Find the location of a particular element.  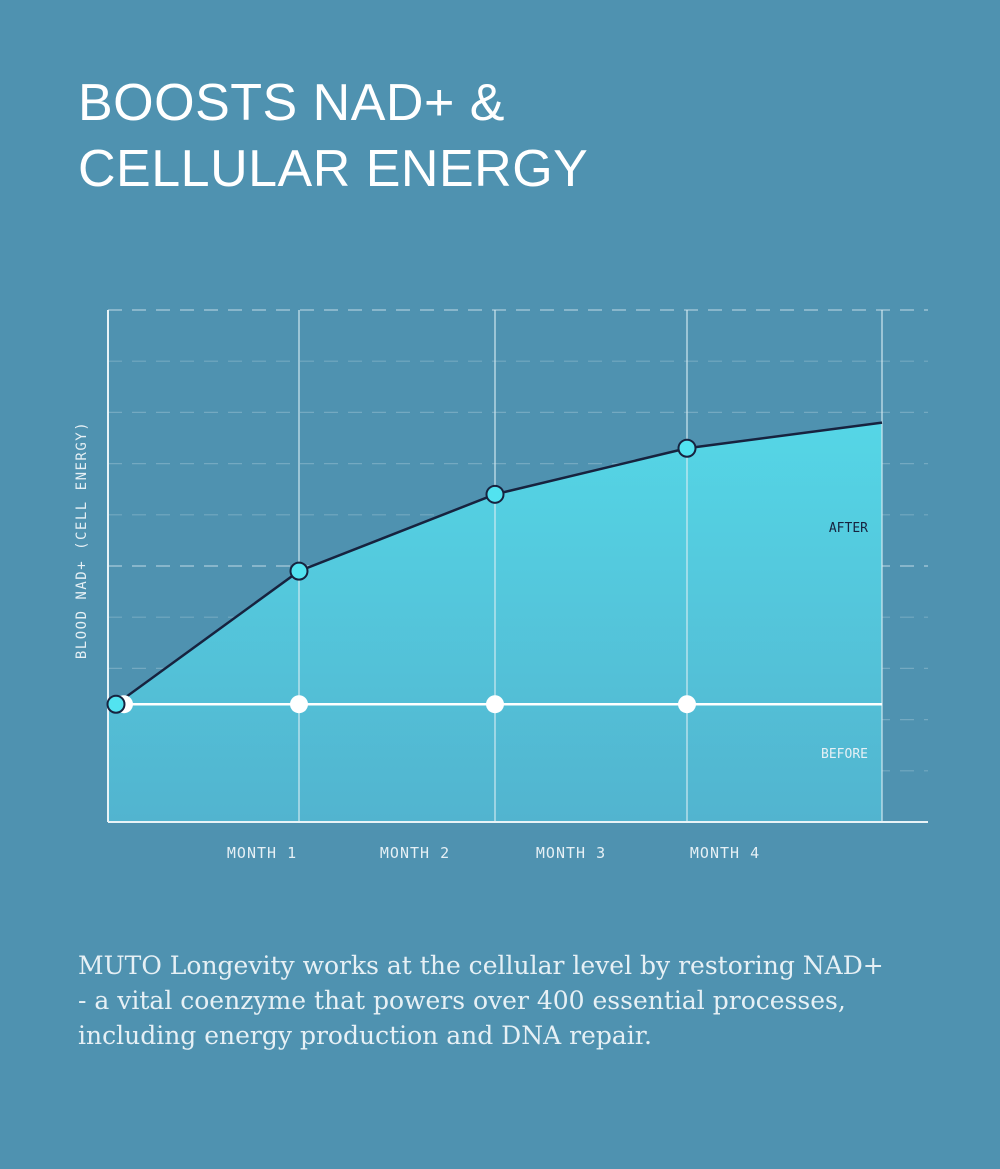

x-tick-label: MONTH 3 is located at coordinates (571, 853).